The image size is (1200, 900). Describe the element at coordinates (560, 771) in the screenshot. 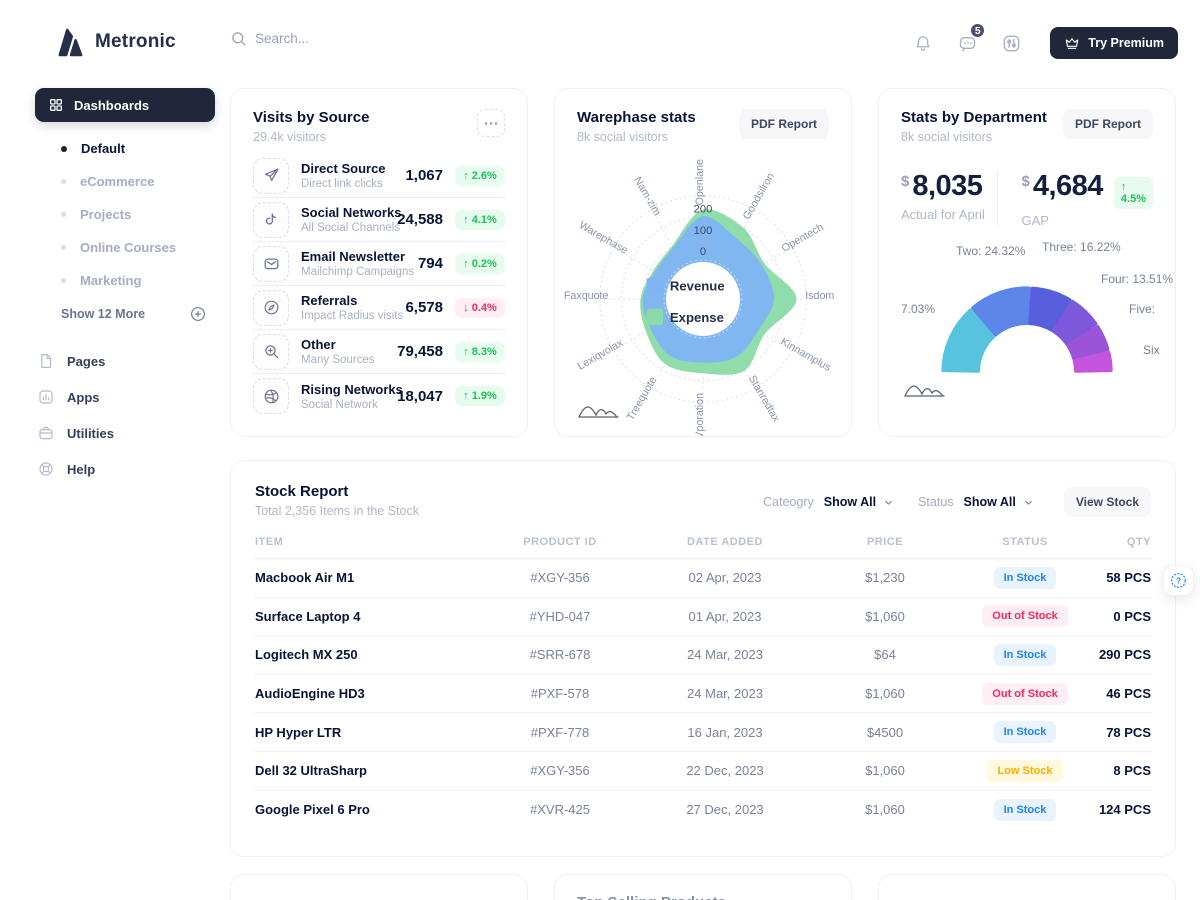

I see `cell-product-id: #XGY-356` at that location.